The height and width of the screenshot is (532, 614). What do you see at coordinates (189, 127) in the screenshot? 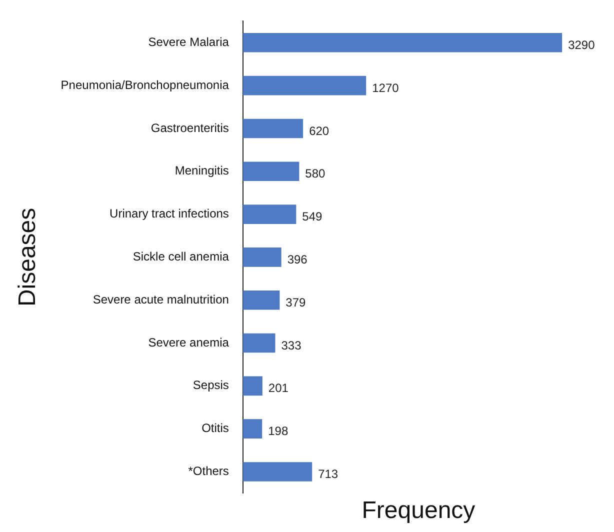
I see `y-tick-label: Gastroenteritis` at bounding box center [189, 127].